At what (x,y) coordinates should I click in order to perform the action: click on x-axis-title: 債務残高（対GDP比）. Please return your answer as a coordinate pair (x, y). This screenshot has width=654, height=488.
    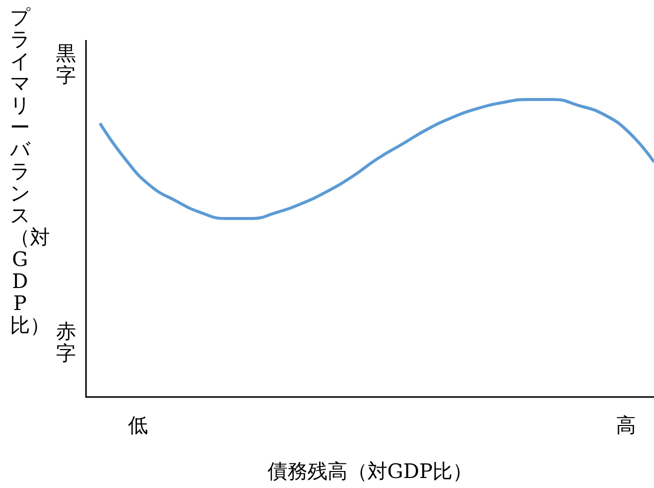
    Looking at the image, I should click on (370, 471).